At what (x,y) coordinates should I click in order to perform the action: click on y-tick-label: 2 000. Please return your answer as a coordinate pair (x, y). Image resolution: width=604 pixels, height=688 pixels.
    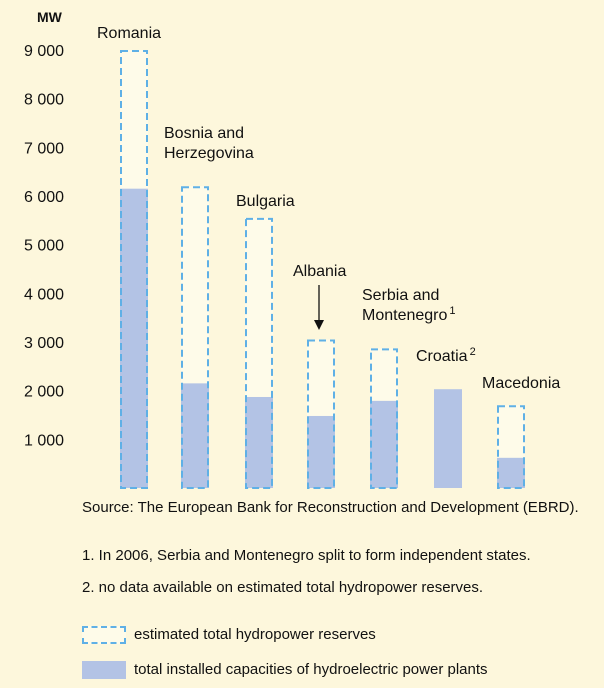
    Looking at the image, I should click on (44, 392).